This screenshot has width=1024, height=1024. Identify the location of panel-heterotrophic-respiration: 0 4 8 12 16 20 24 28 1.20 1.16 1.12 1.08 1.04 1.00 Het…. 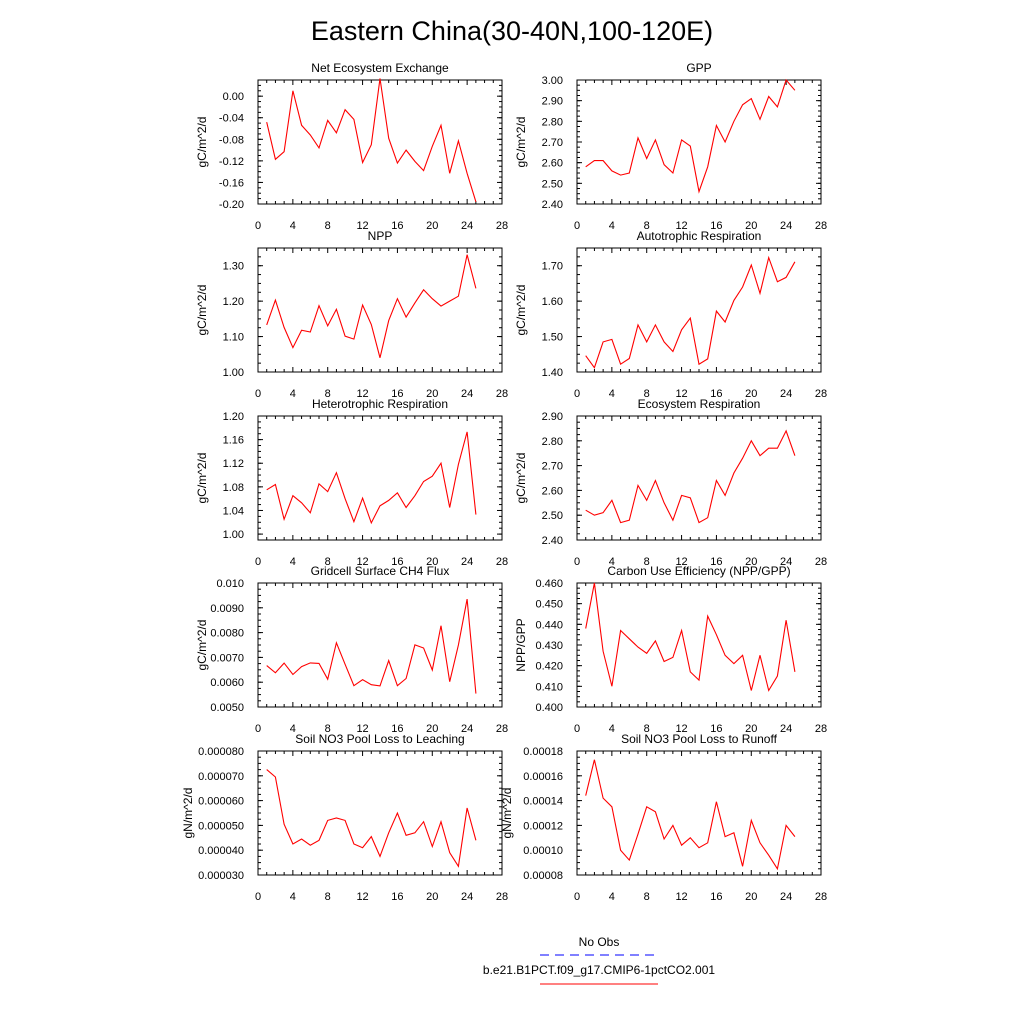
(351, 482).